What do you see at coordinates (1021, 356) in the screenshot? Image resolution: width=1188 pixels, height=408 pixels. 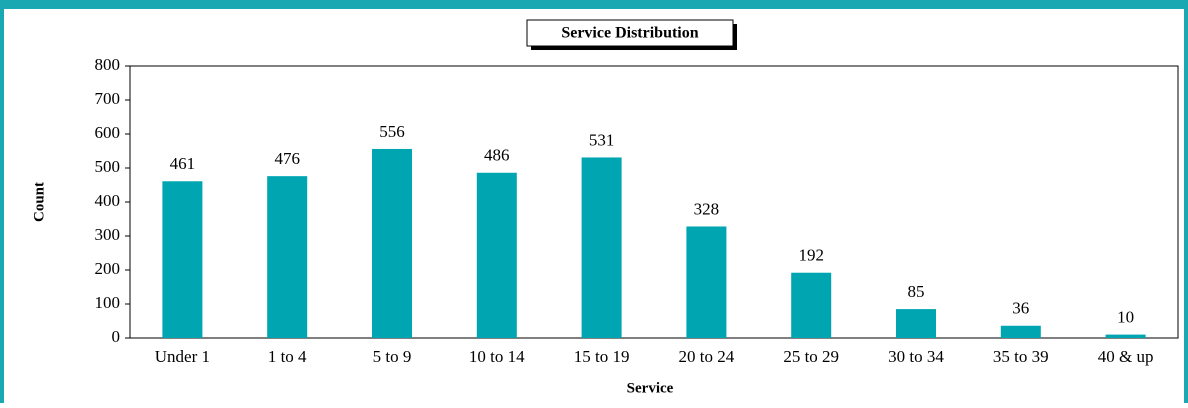 I see `x-tick-label: 35 to 39` at bounding box center [1021, 356].